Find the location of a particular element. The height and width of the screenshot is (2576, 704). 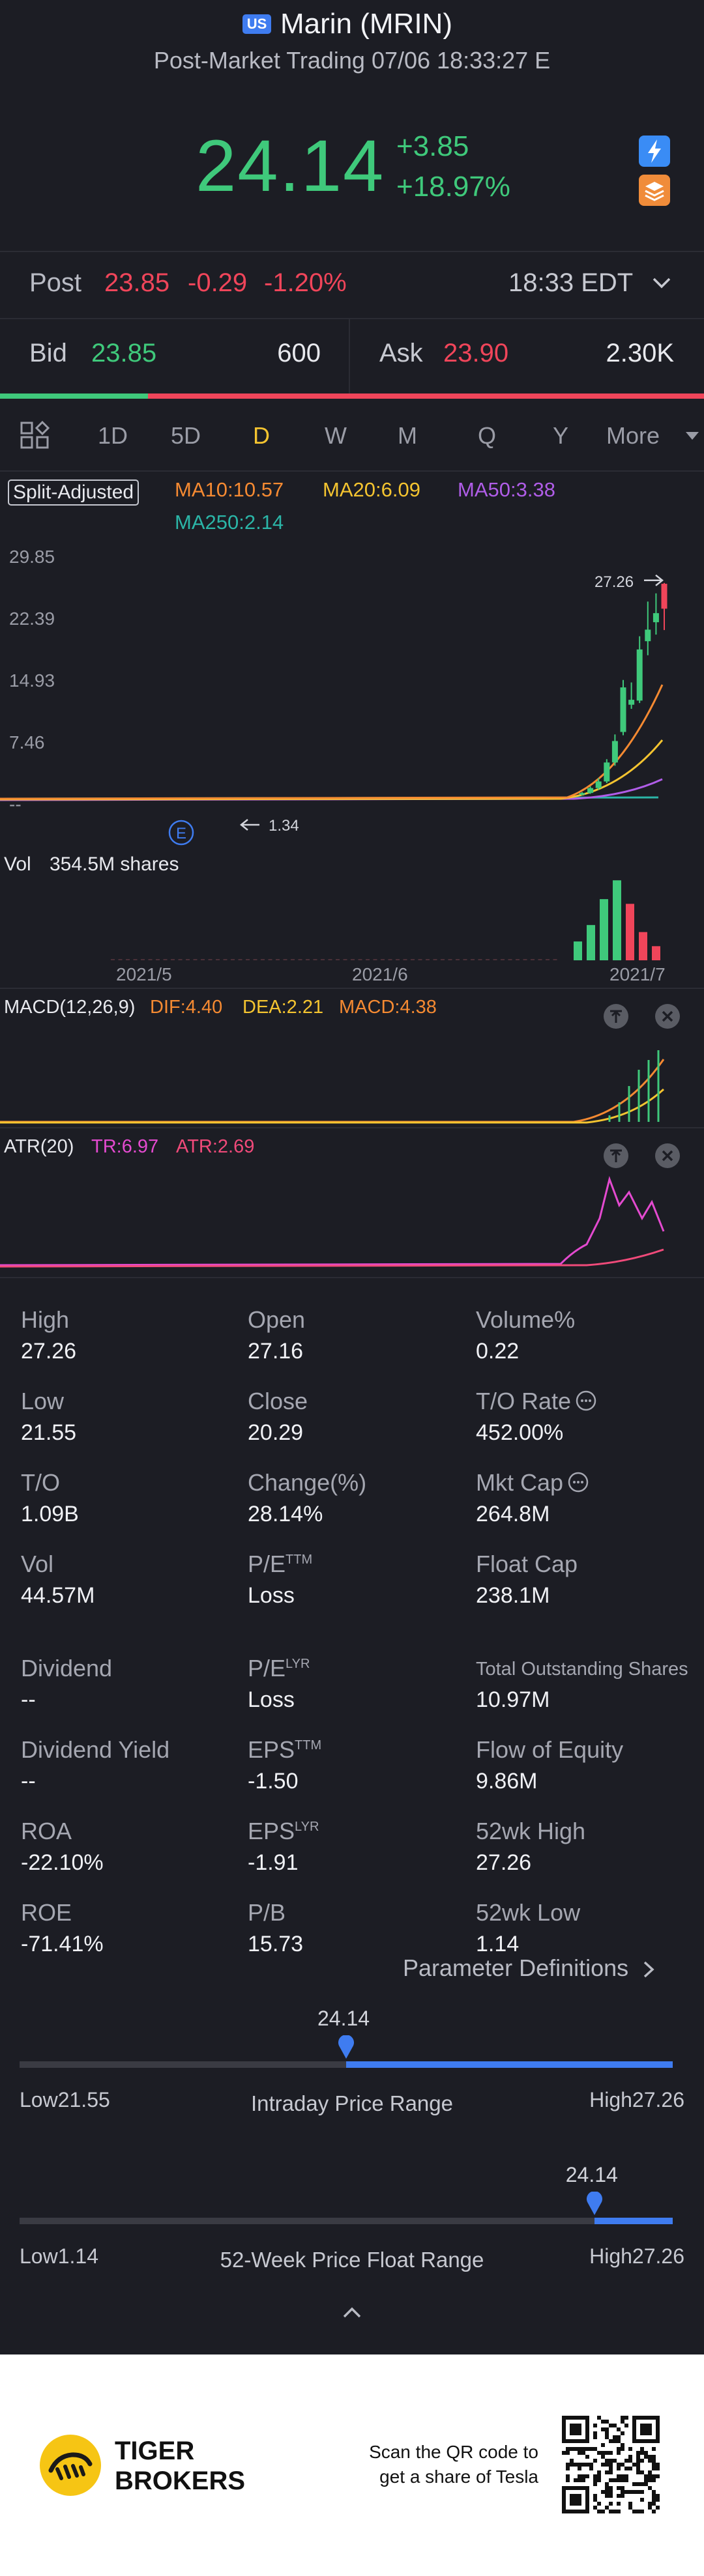

parameter-definitions-link: Parameter Definitions is located at coordinates (530, 1968).